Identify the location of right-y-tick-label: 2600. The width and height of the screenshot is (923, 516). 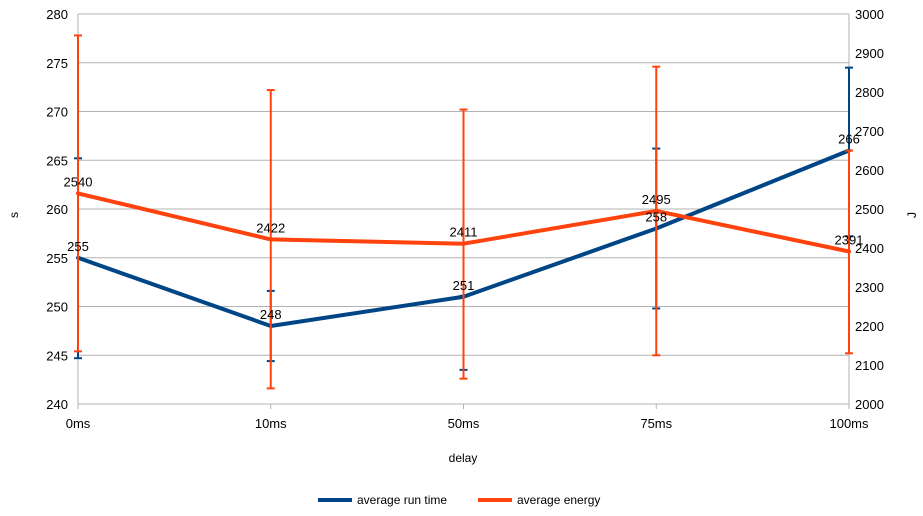
(869, 170).